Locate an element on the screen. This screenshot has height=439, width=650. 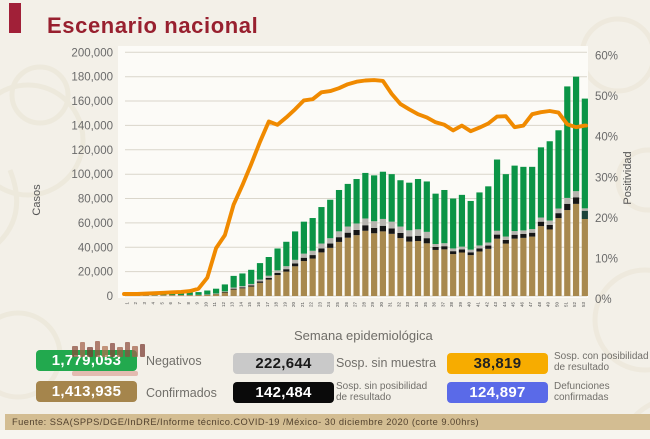
svg-text: 28 is located at coordinates (363, 305).